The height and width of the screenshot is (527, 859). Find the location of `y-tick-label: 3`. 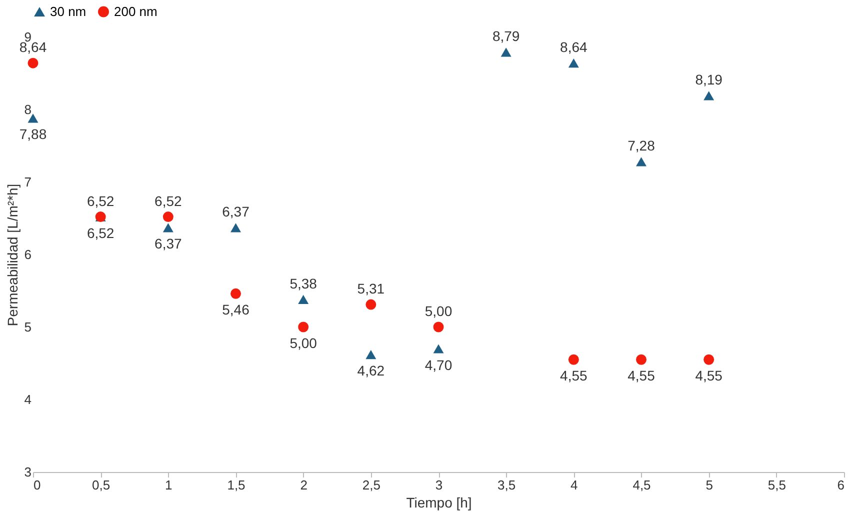

y-tick-label: 3 is located at coordinates (28, 472).